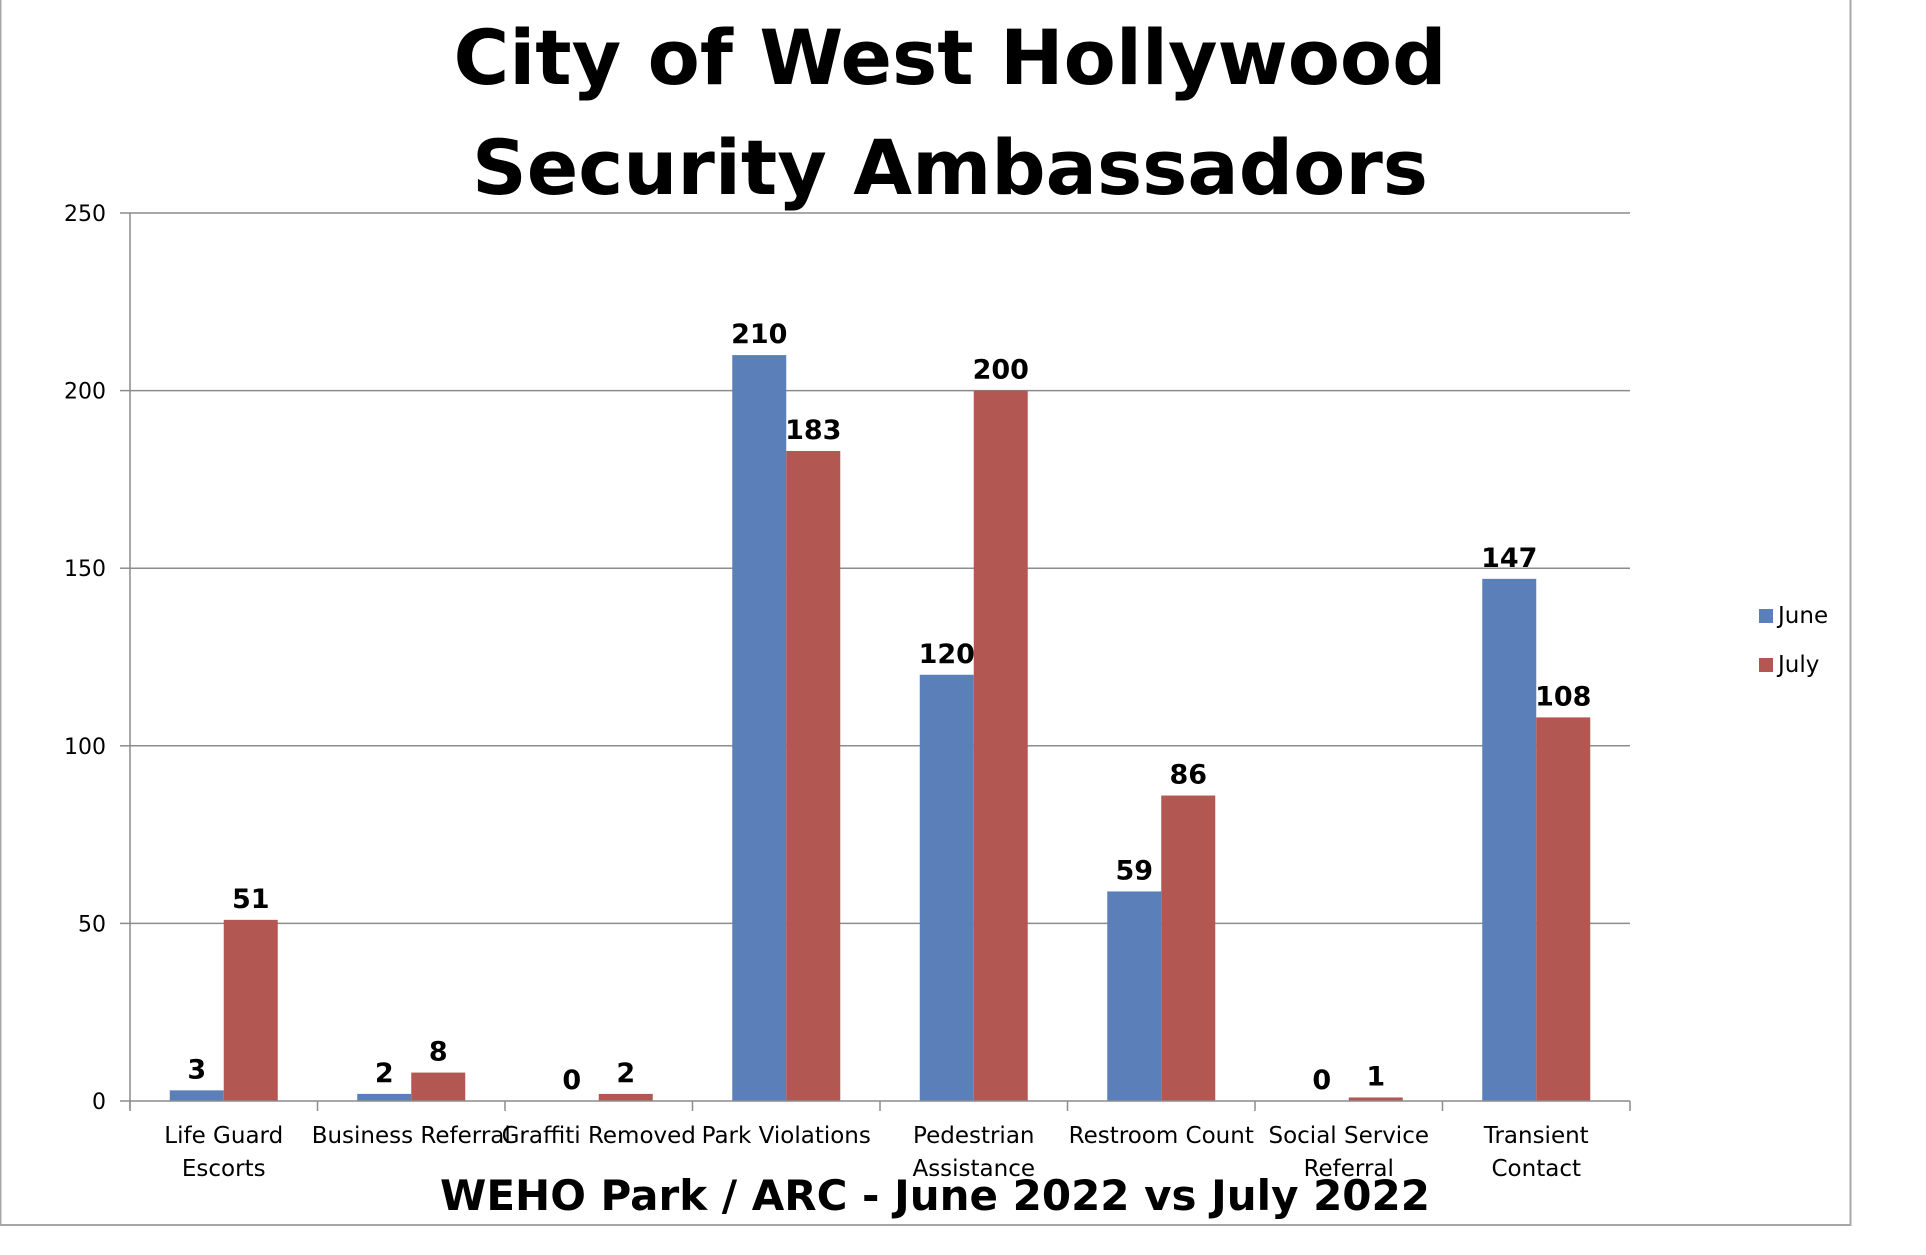 This screenshot has width=1926, height=1255. What do you see at coordinates (85, 747) in the screenshot?
I see `y-tick-label: 100` at bounding box center [85, 747].